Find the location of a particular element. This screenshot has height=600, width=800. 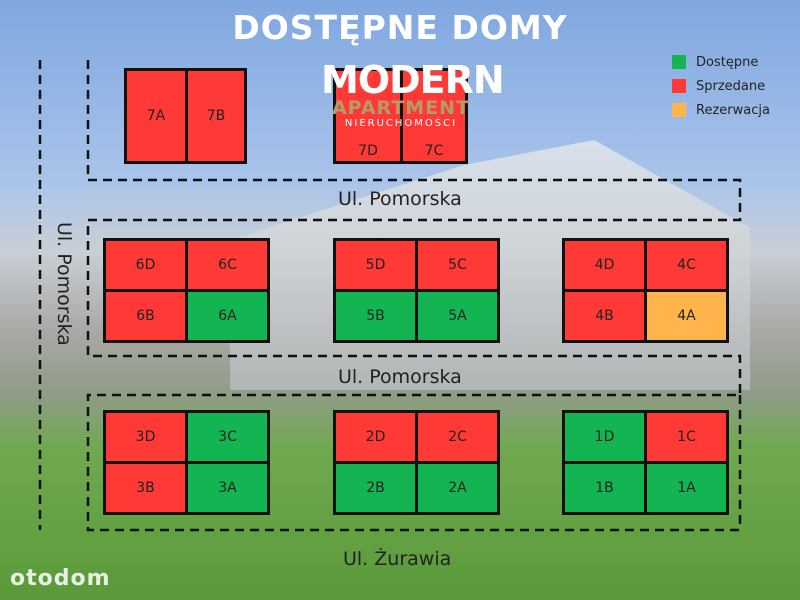

house-1C: 1C is located at coordinates (686, 437).